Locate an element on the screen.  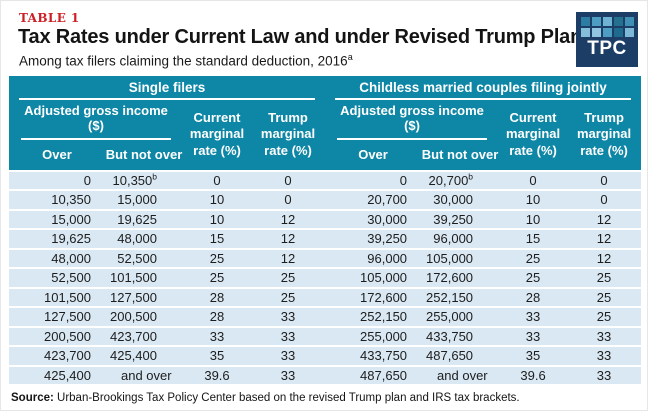
tpc-logo-text: TPC is located at coordinates (607, 48).